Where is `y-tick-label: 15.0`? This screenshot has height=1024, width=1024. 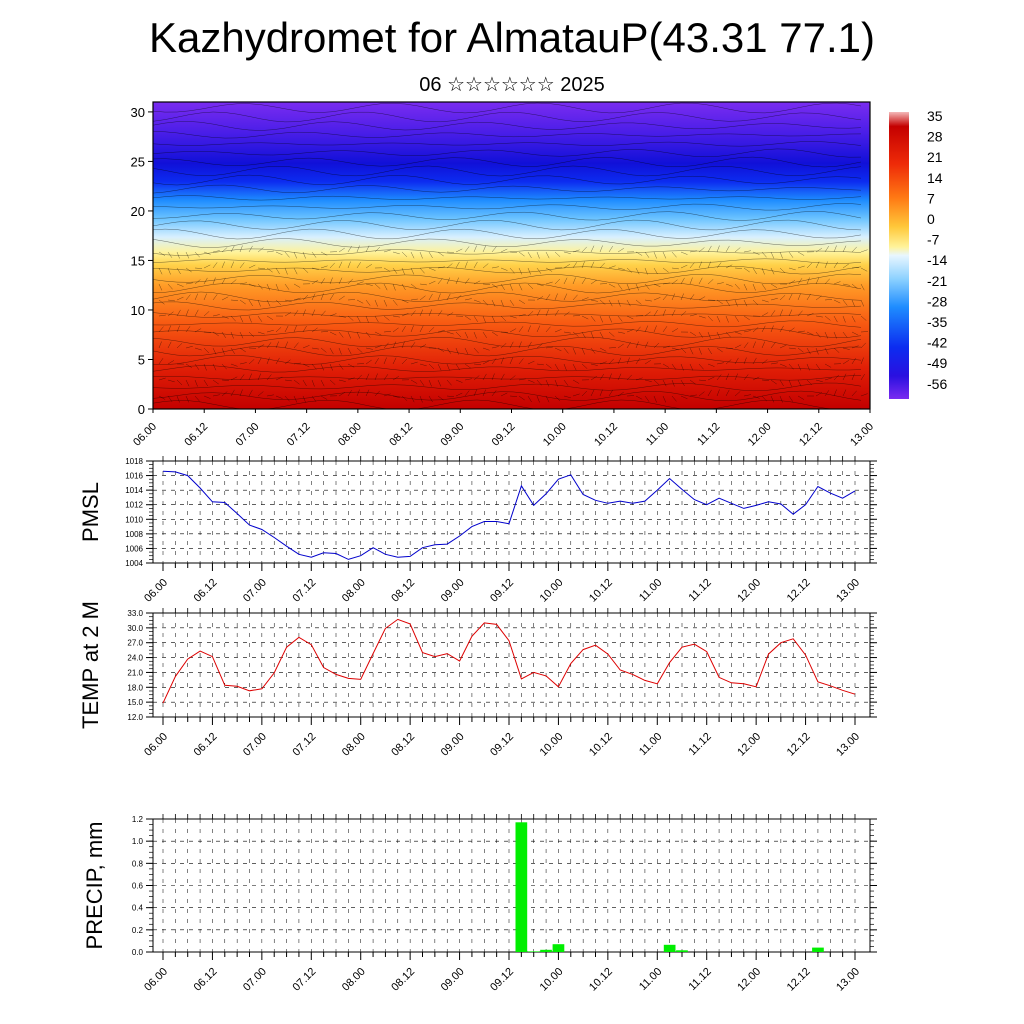 y-tick-label: 15.0 is located at coordinates (135, 702).